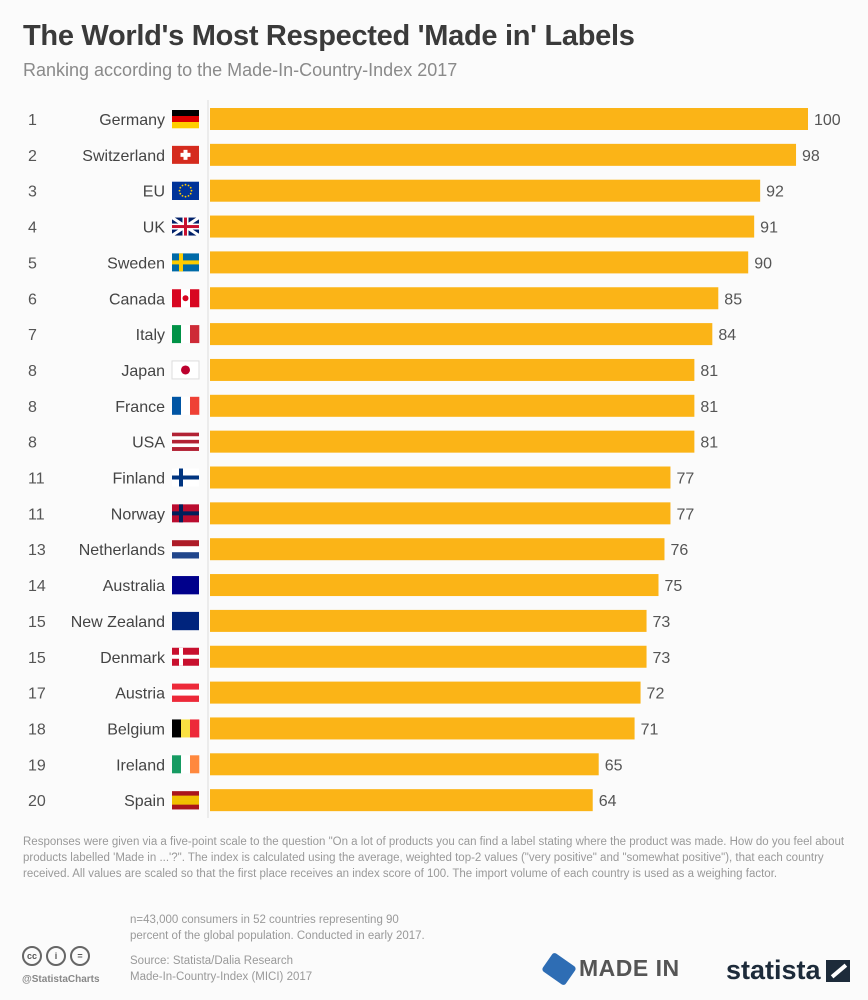 The image size is (868, 1000). What do you see at coordinates (32, 228) in the screenshot?
I see `rank-label: 4` at bounding box center [32, 228].